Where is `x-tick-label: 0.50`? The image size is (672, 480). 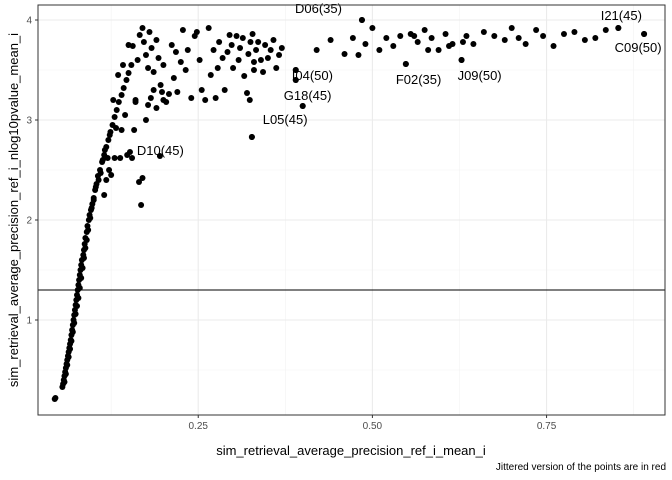
x-tick-label: 0.50 is located at coordinates (373, 426).